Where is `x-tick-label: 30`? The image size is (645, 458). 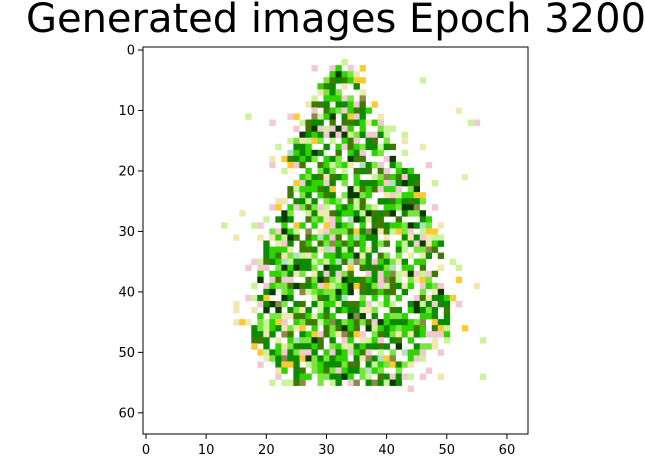
x-tick-label: 30 is located at coordinates (326, 450).